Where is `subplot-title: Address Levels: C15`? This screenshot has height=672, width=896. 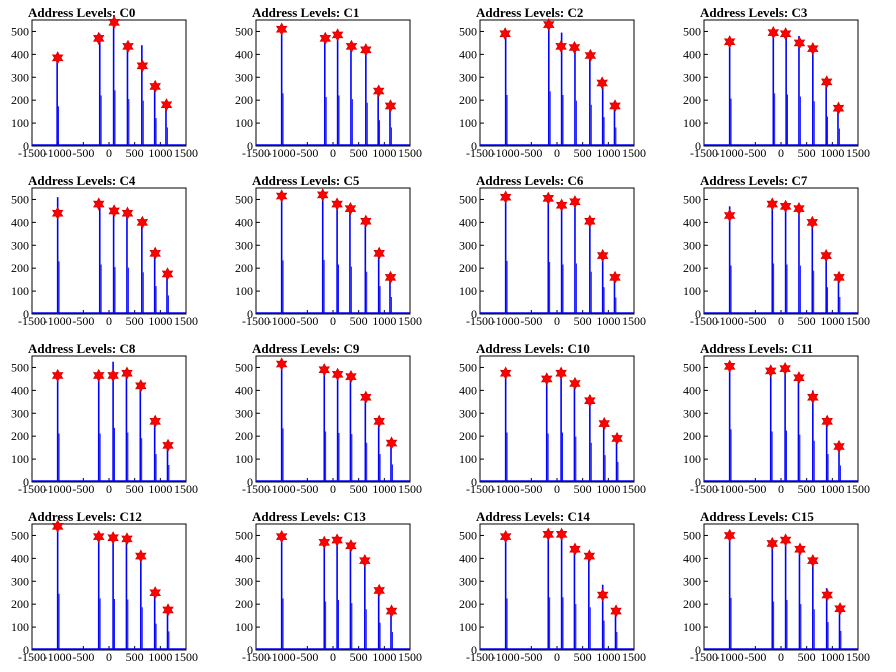
subplot-title: Address Levels: C15 is located at coordinates (757, 516).